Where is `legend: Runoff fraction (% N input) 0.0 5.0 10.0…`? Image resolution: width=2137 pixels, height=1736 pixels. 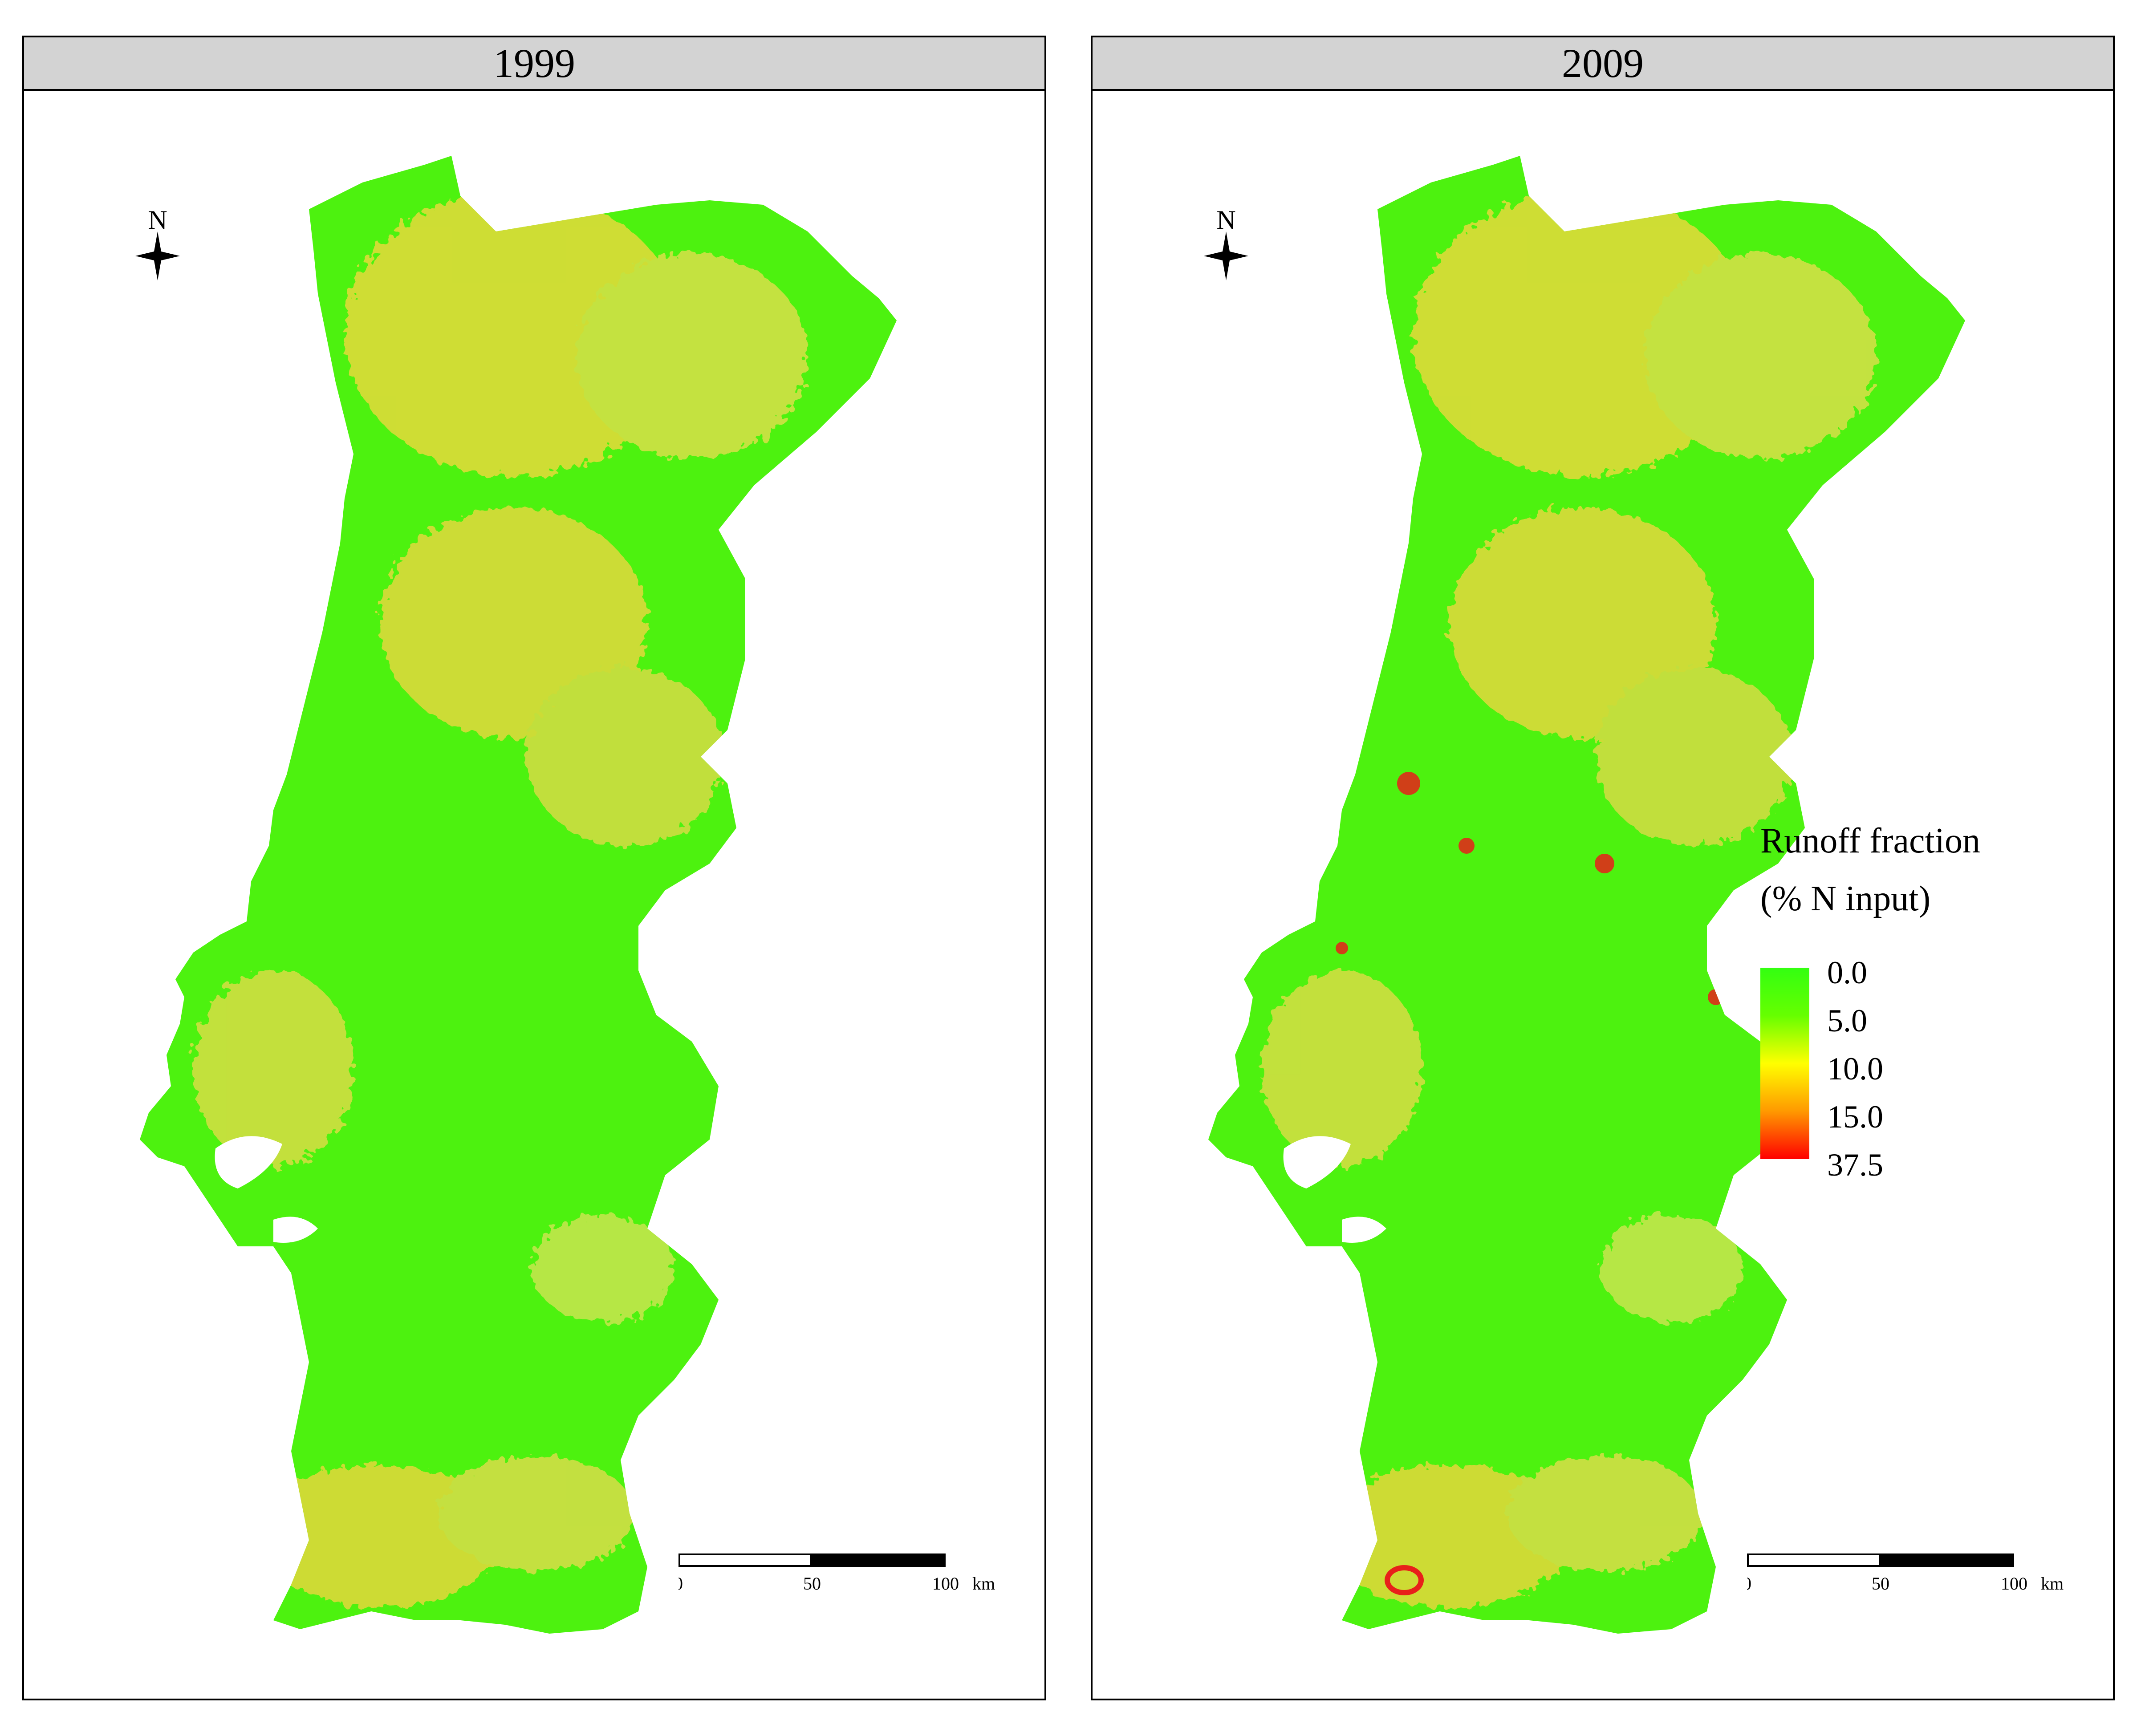
legend: Runoff fraction (% N input) 0.0 5.0 10.0… is located at coordinates (1916, 1021).